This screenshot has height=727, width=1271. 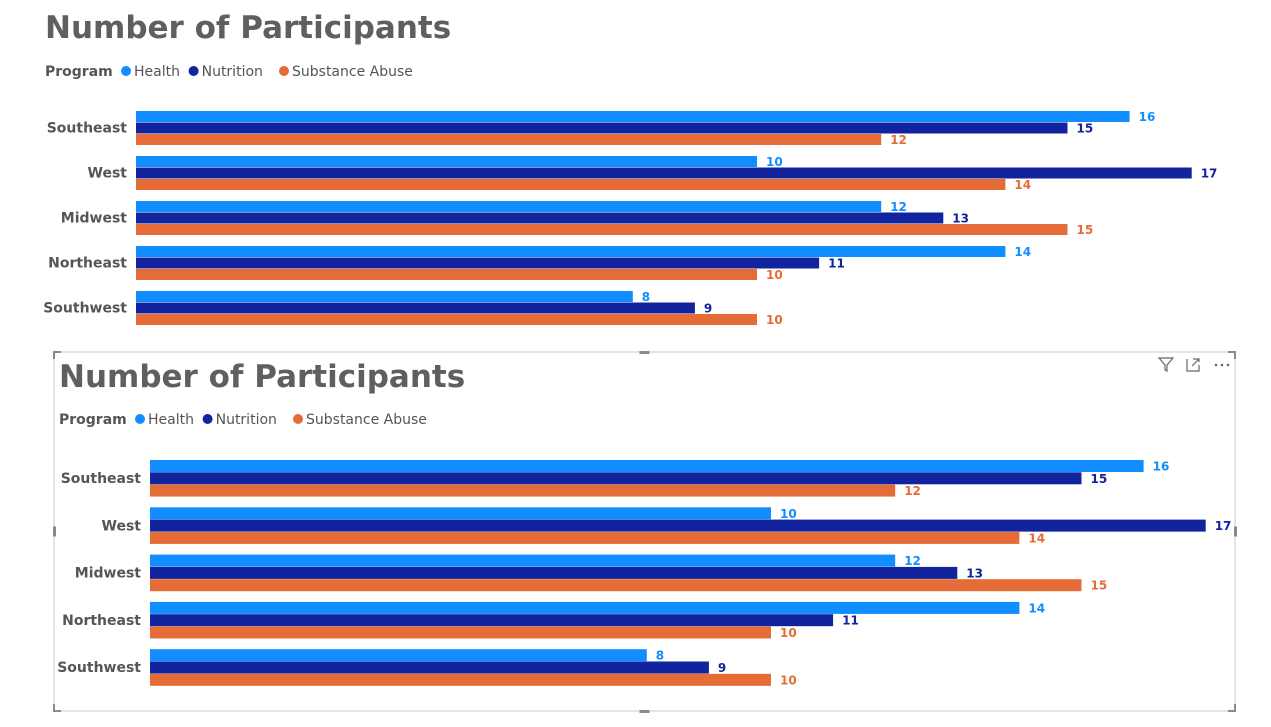 I want to click on resize-handle-left, so click(x=54, y=531).